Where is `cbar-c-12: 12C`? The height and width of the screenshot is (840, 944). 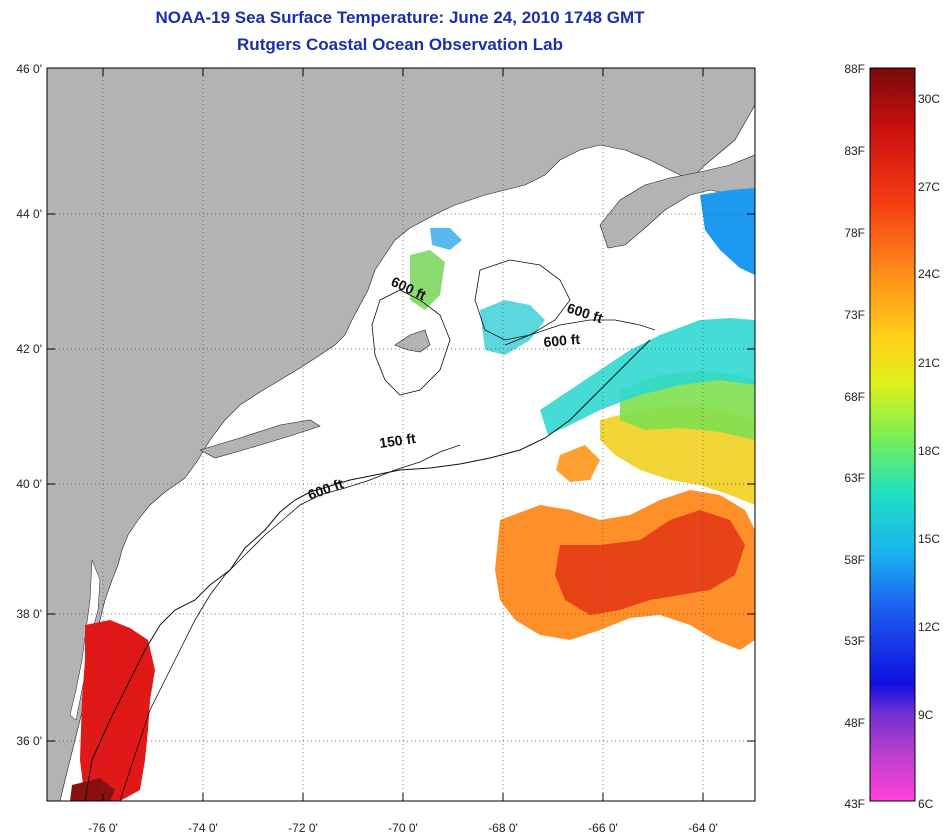 cbar-c-12: 12C is located at coordinates (929, 627).